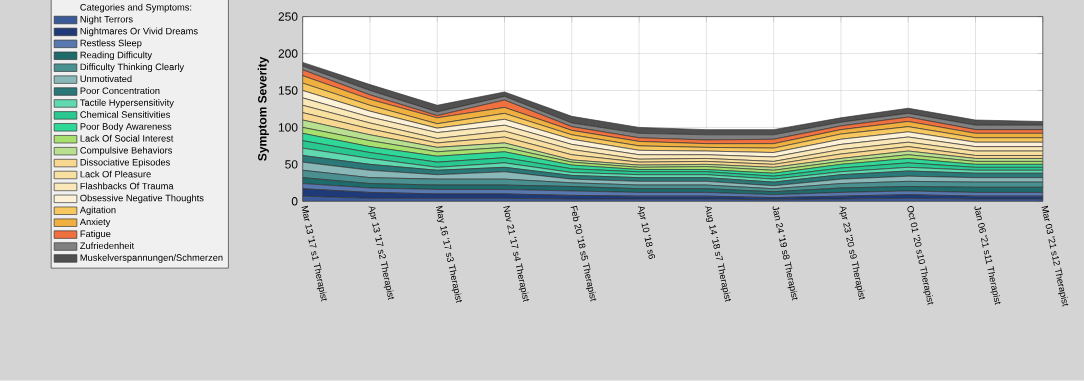 The image size is (1084, 381). Describe the element at coordinates (106, 79) in the screenshot. I see `legend-label: Unmotivated` at that location.